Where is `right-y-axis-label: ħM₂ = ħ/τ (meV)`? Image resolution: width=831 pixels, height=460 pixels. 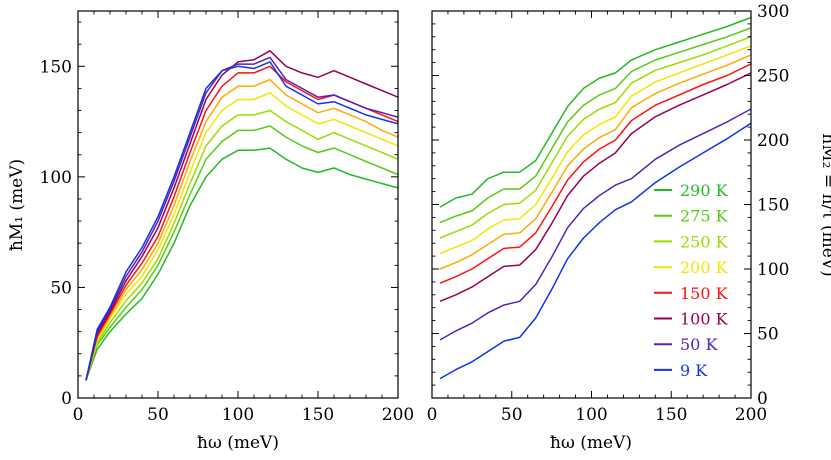 right-y-axis-label: ħM₂ = ħ/τ (meV) is located at coordinates (824, 204).